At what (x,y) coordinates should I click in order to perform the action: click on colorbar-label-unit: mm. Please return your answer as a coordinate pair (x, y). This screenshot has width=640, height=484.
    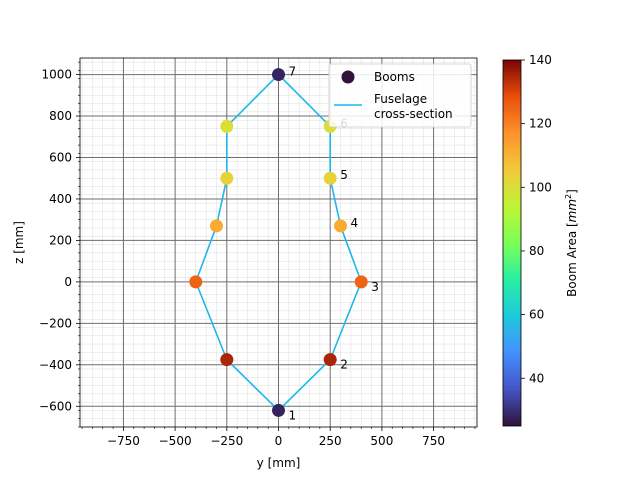
    Looking at the image, I should click on (572, 210).